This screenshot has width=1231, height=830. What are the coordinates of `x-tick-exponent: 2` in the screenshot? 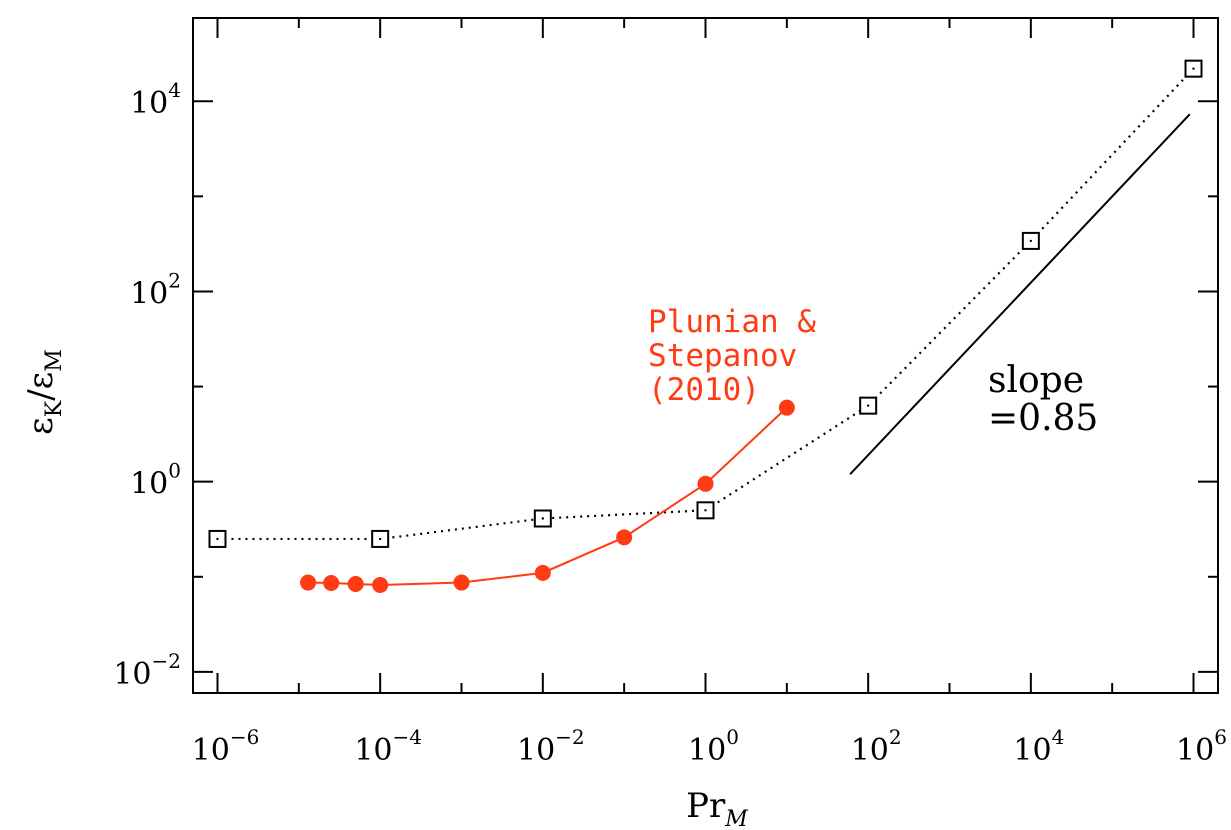 It's located at (895, 737).